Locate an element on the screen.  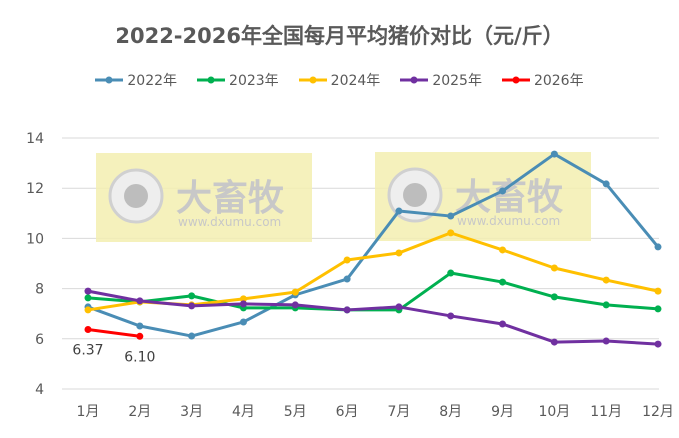
legend-item: 2024年 is located at coordinates (339, 80).